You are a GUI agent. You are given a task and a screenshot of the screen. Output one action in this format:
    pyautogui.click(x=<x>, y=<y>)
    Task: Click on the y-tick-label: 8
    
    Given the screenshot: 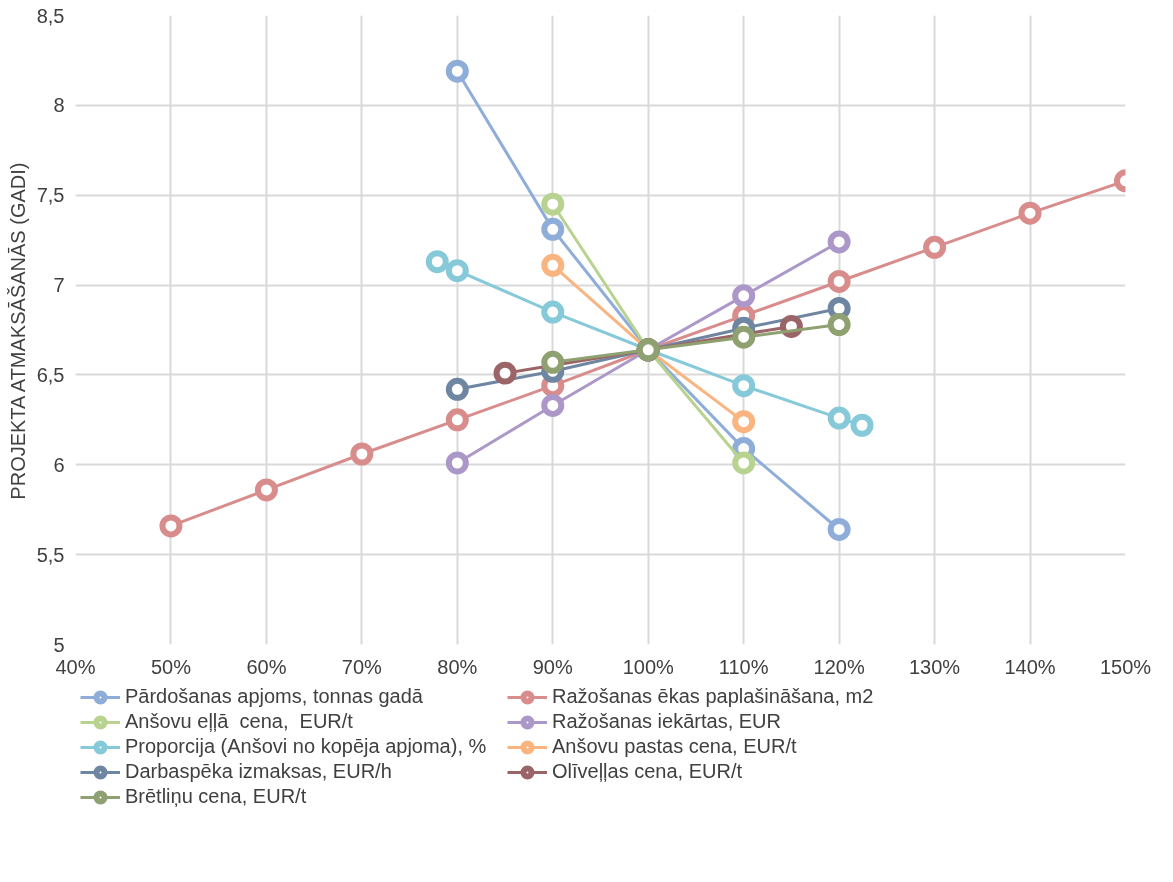 What is the action you would take?
    pyautogui.click(x=59, y=105)
    